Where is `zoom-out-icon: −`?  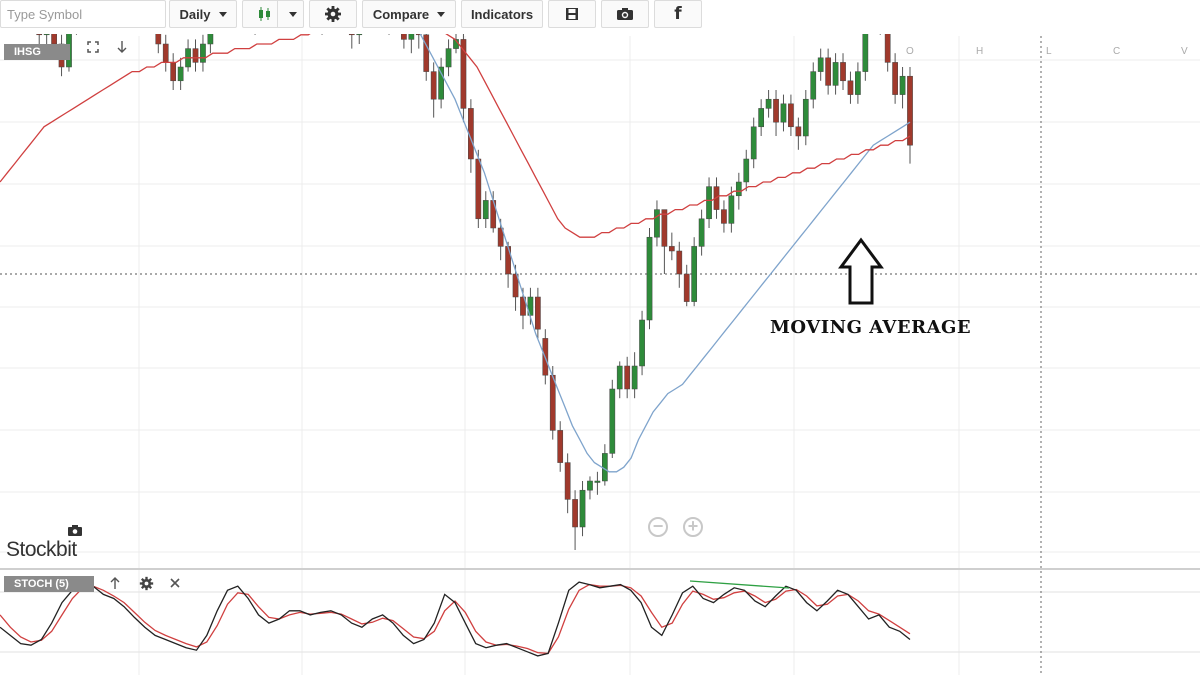
zoom-out-icon: − is located at coordinates (658, 527).